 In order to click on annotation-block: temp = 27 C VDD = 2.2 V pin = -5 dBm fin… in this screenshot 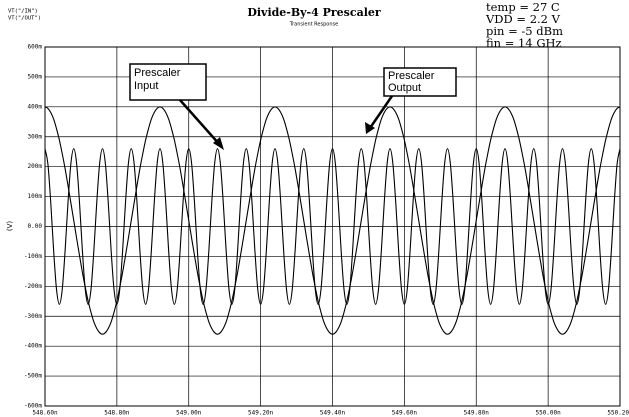, I will do `click(524, 25)`.